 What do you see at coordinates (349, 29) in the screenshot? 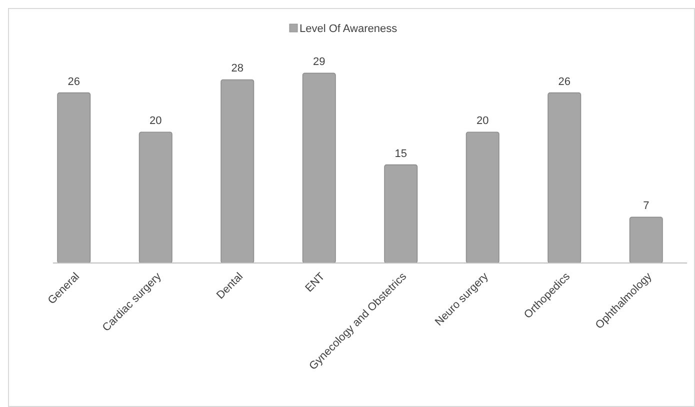
I see `legend-label: Level Of Awareness` at bounding box center [349, 29].